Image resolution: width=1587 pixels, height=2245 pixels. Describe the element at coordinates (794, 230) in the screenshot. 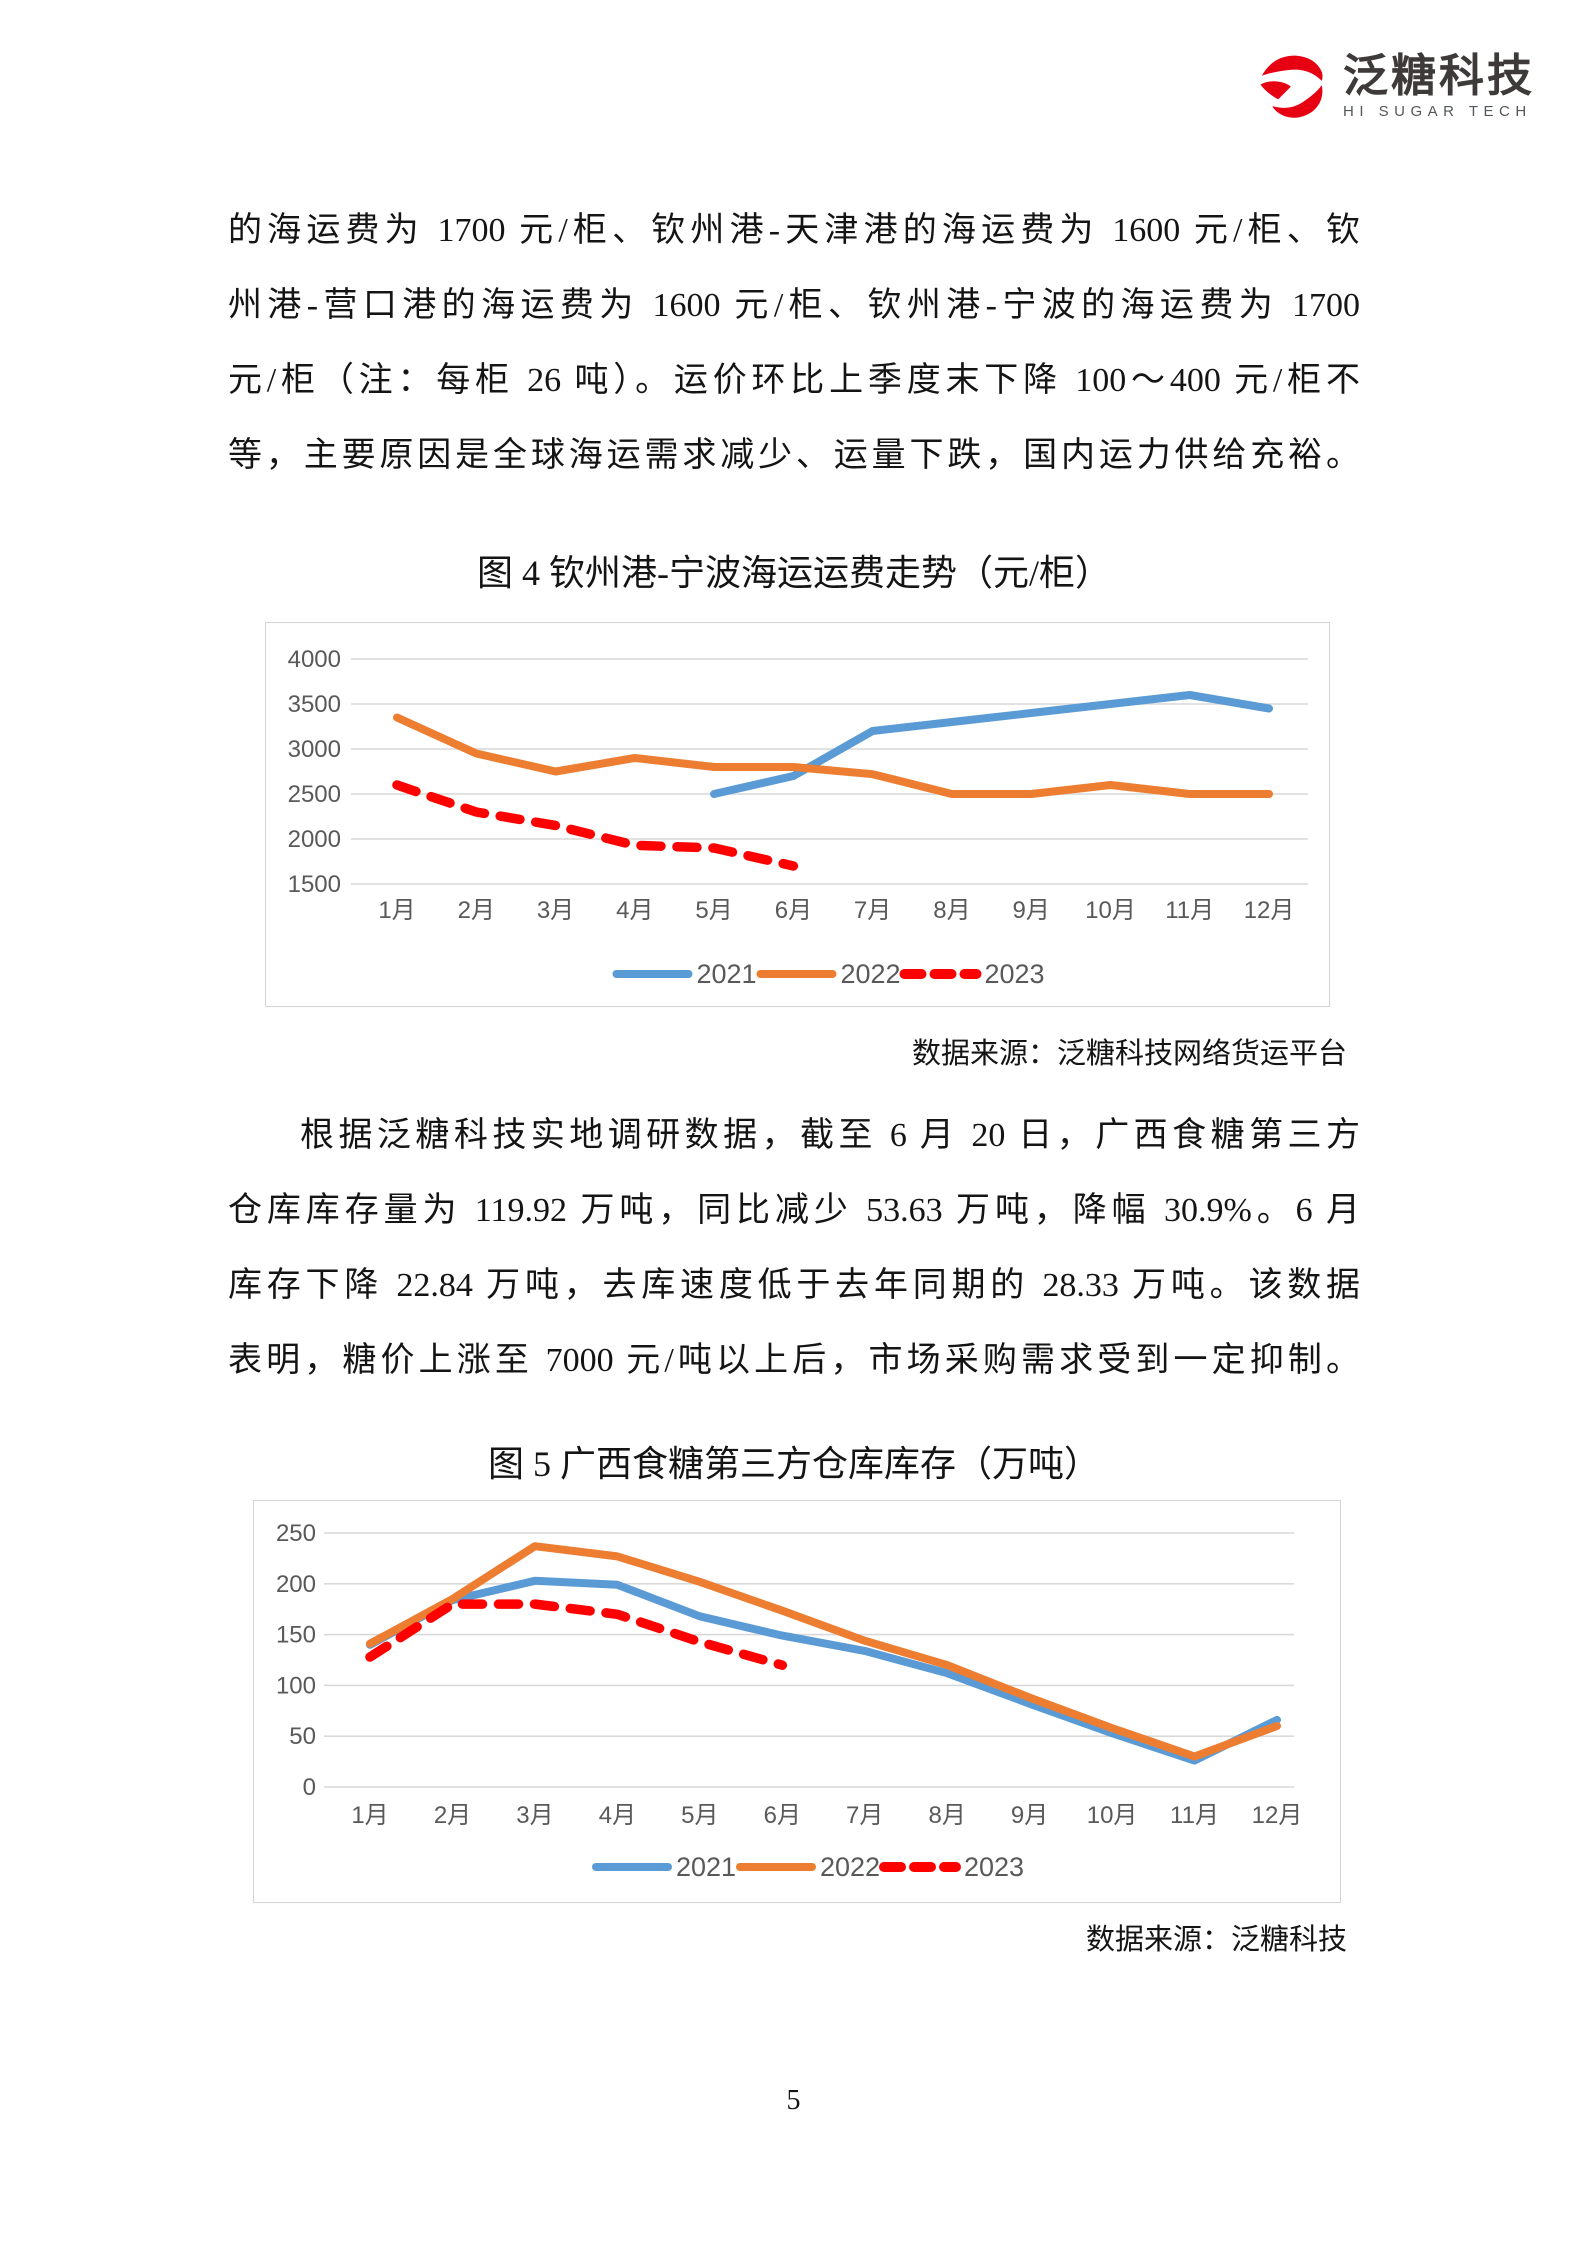

I see `paragraph-line: 的海运费为 1700 元/柜、钦州港-天津港的海运费为 1600 元/柜、钦` at that location.